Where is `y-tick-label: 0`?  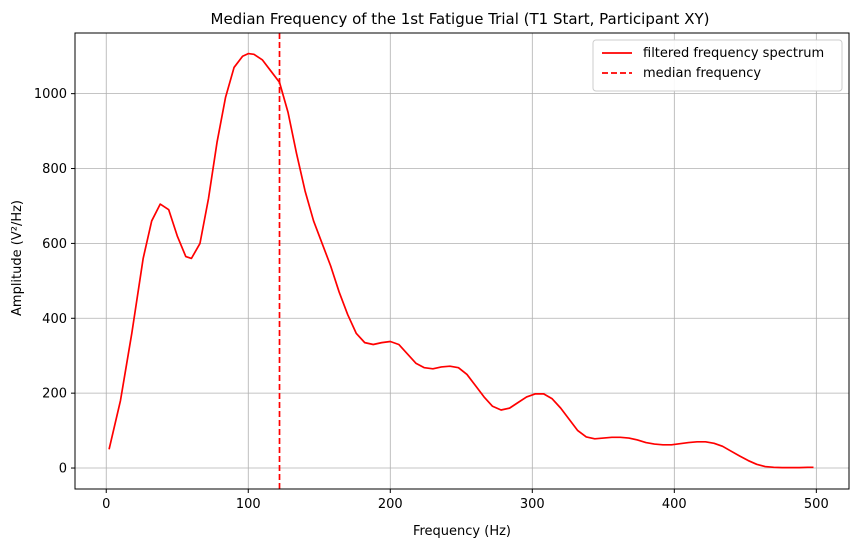
y-tick-label: 0 is located at coordinates (63, 469).